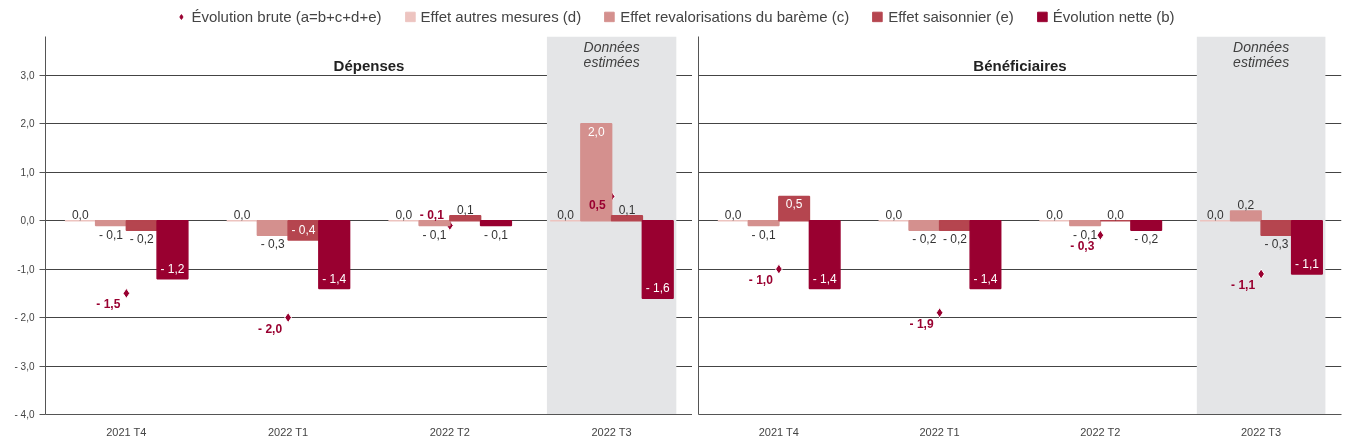  What do you see at coordinates (27, 75) in the screenshot?
I see `y-tick-label: 3,0` at bounding box center [27, 75].